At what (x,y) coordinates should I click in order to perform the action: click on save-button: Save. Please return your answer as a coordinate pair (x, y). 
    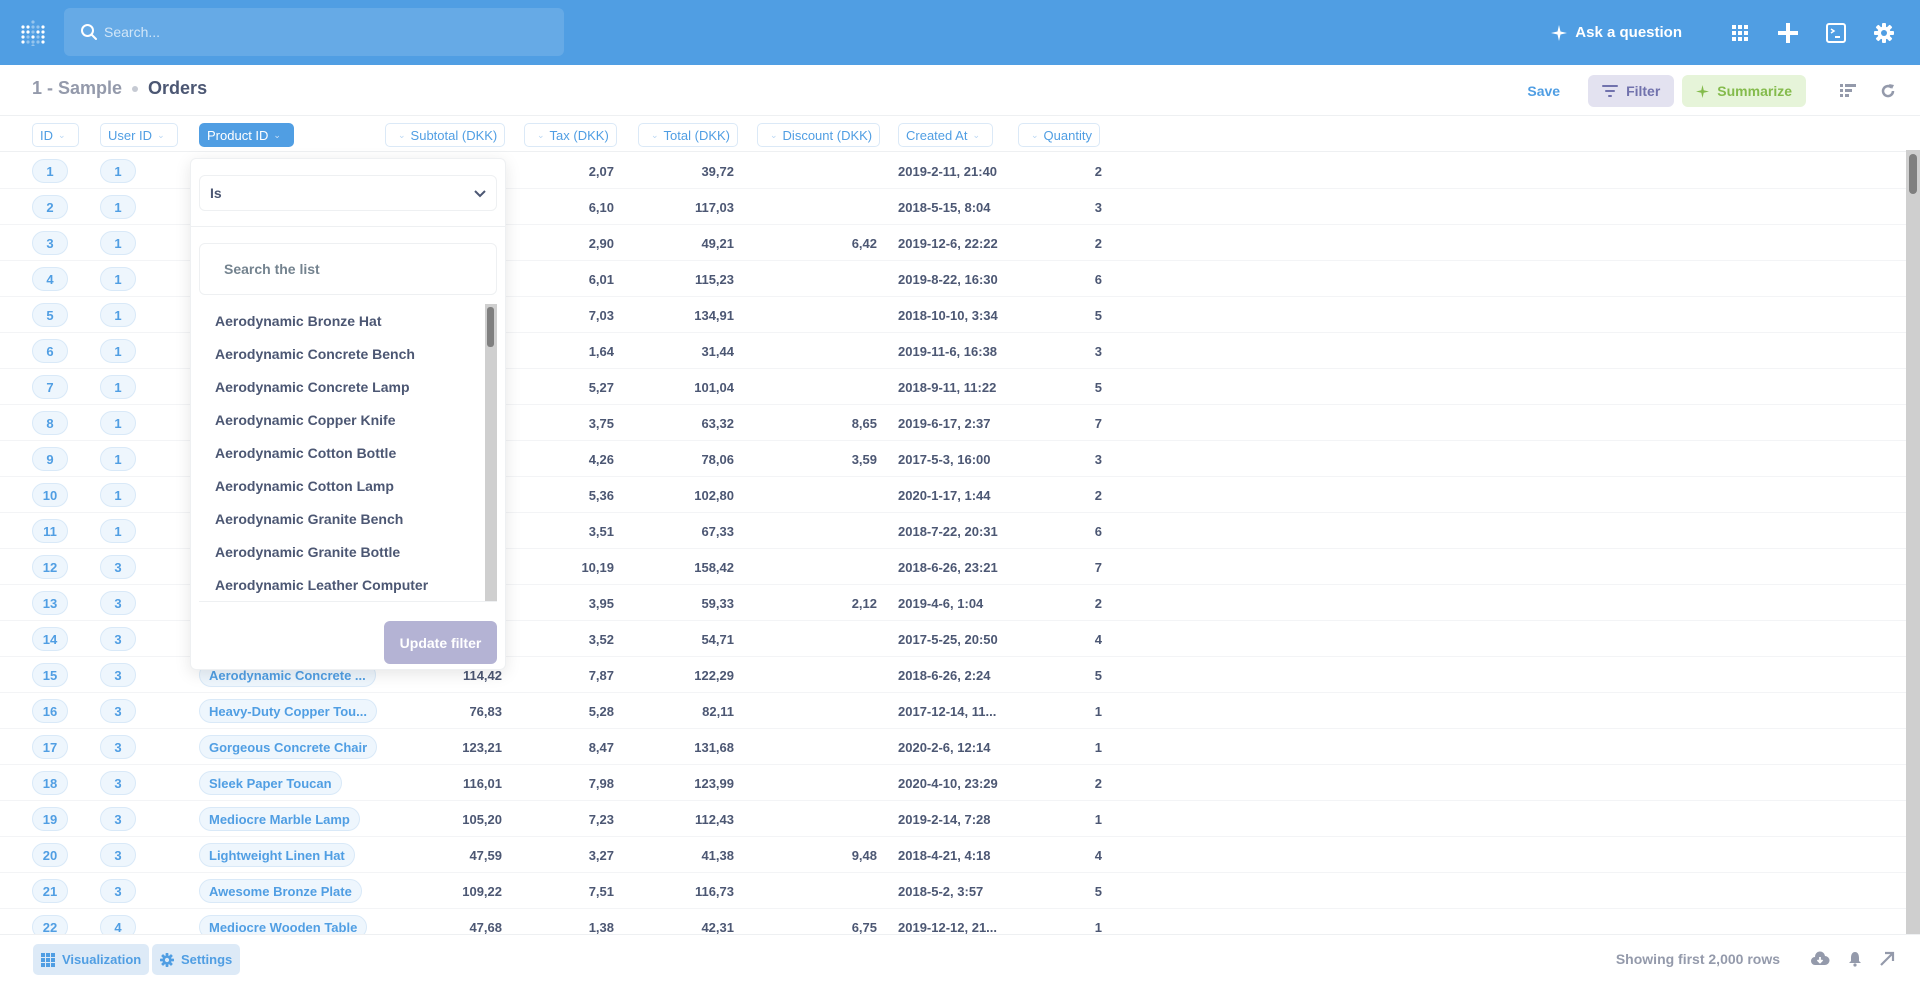
    Looking at the image, I should click on (1544, 91).